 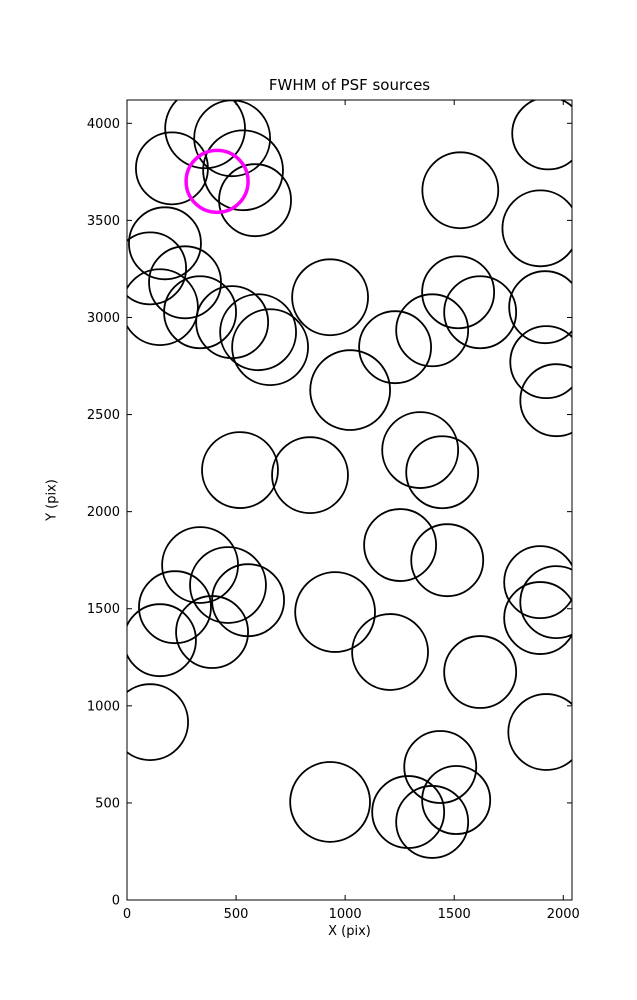 I want to click on y-tick-label: 2500, so click(x=103, y=415).